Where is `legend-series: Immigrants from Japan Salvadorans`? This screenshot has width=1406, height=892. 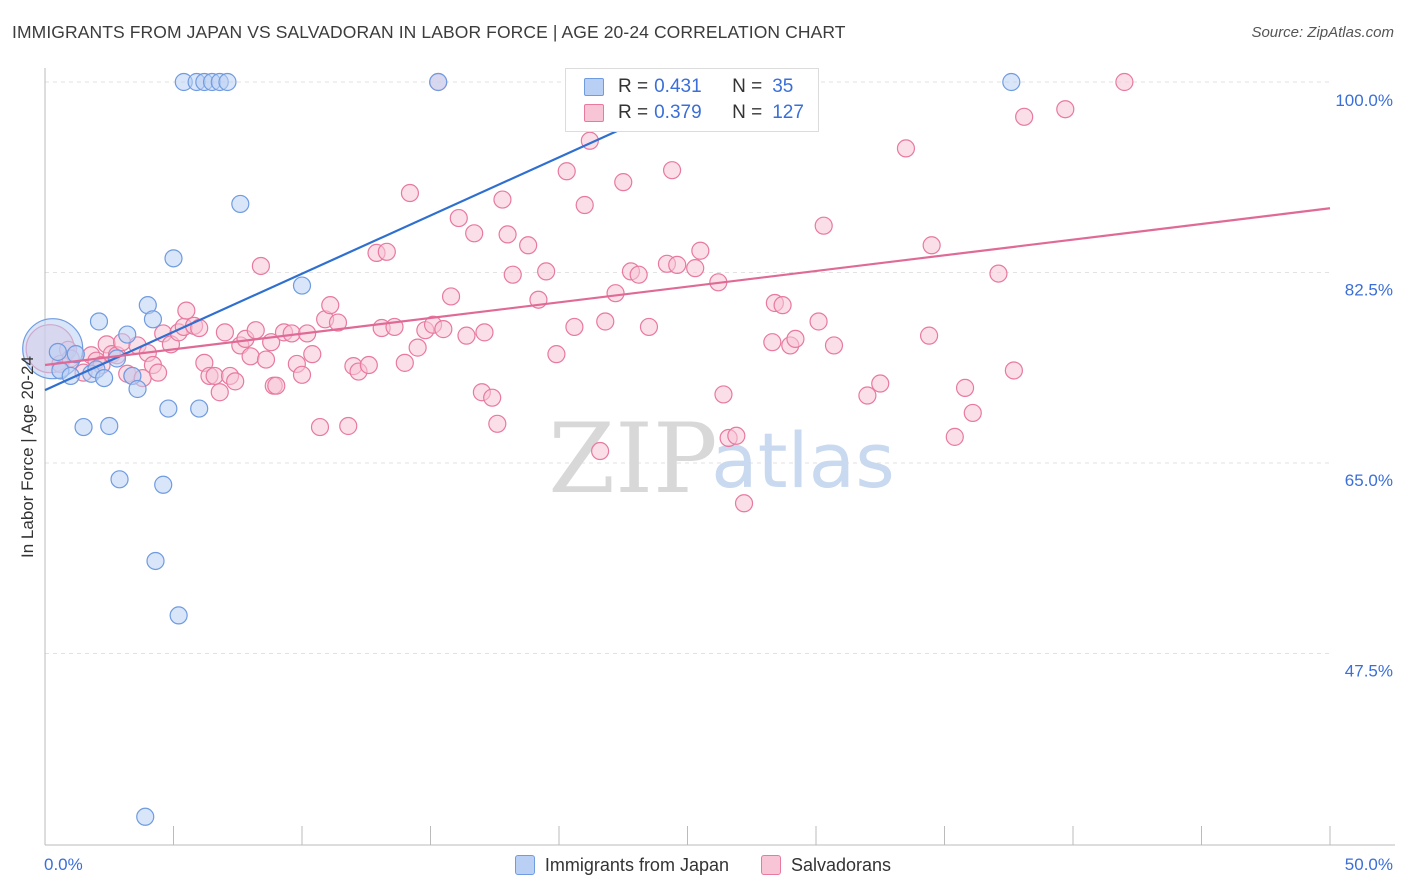
legend-series: Immigrants from Japan Salvadorans is located at coordinates (703, 865).